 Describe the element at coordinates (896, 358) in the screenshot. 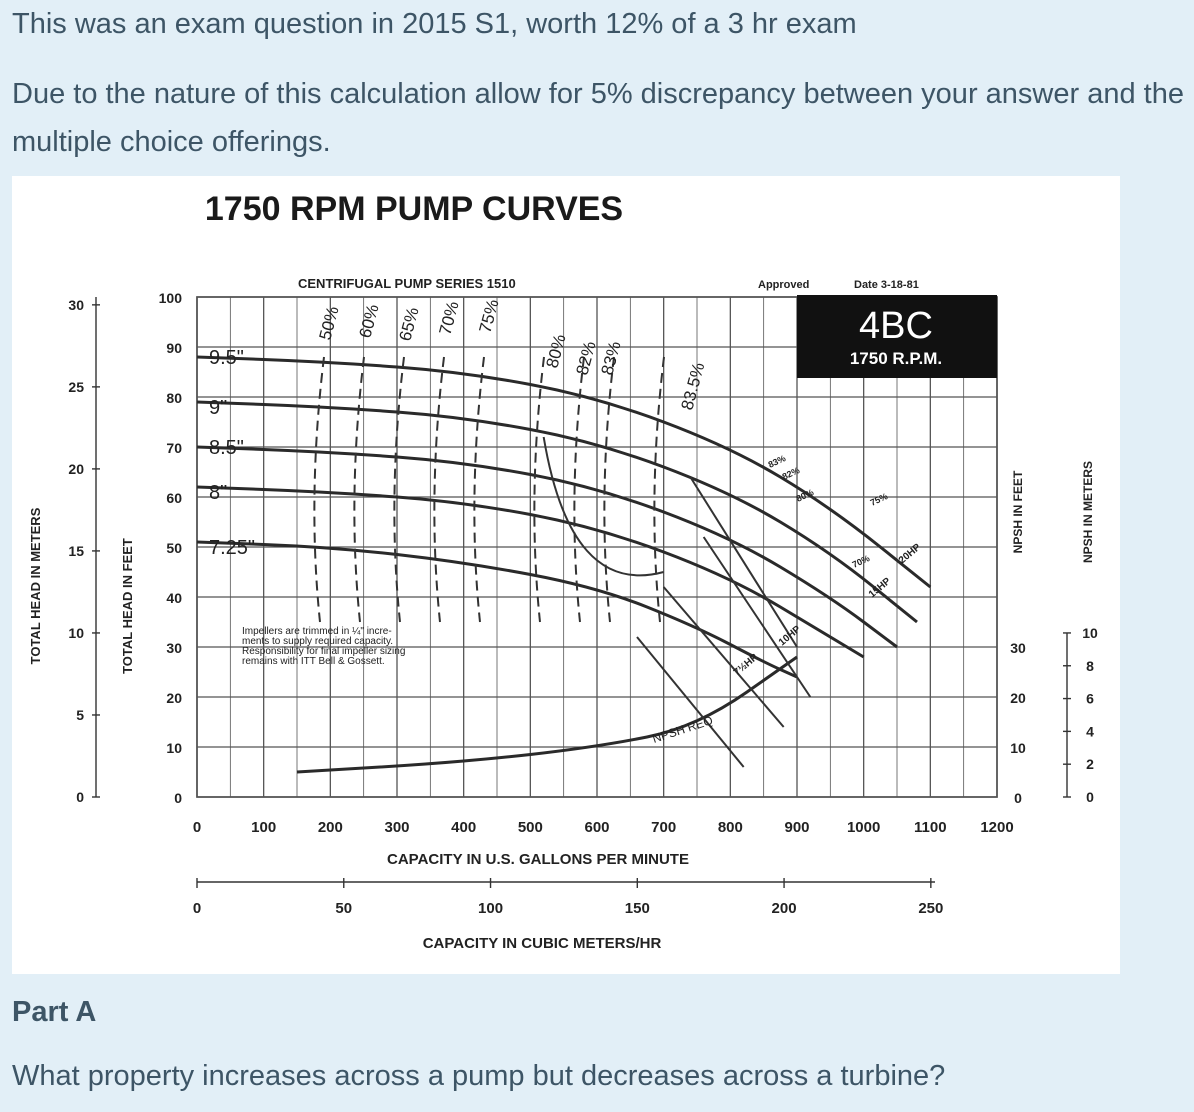

I see `rpm-label: 1750 R.P.M.` at that location.